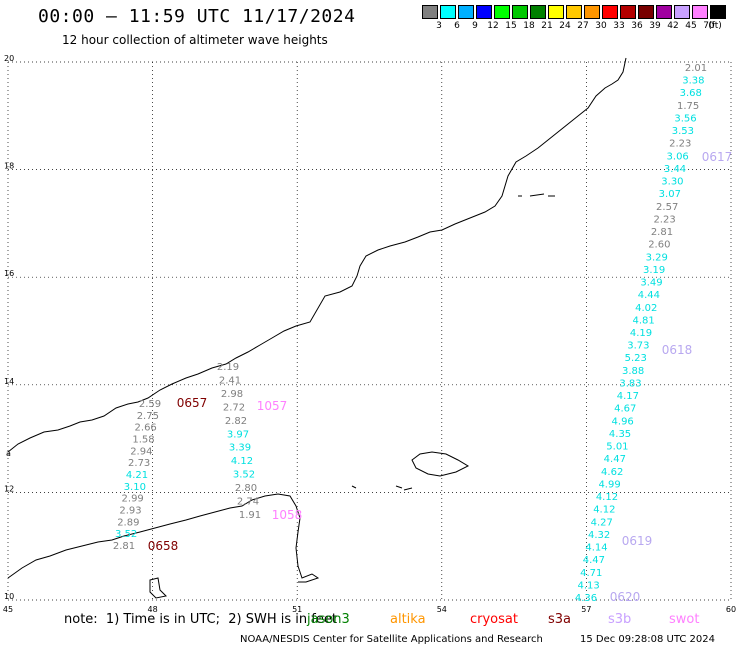 The image size is (740, 650). What do you see at coordinates (672, 182) in the screenshot?
I see `swh-value: 3.30` at bounding box center [672, 182].